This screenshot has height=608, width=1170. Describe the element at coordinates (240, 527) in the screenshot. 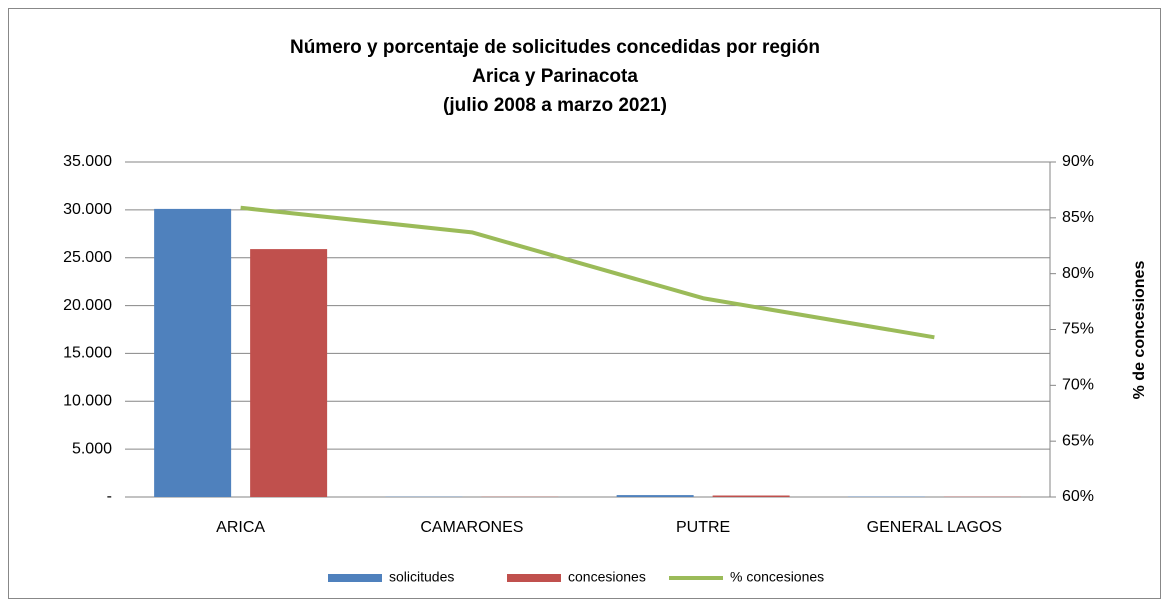

I see `x-tick-label: ARICA` at that location.